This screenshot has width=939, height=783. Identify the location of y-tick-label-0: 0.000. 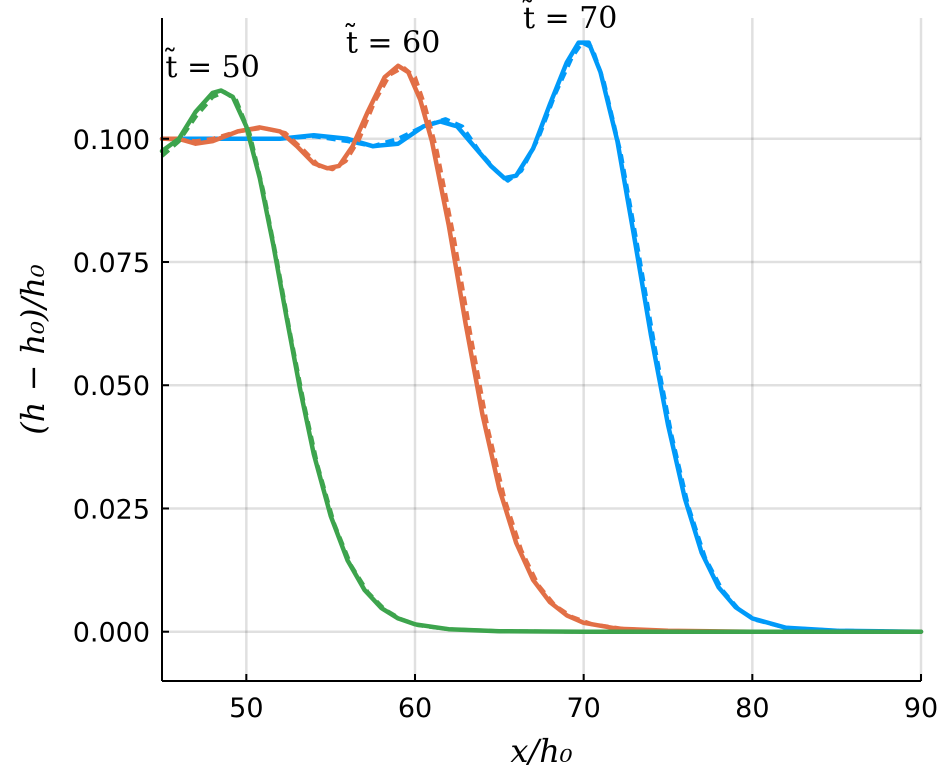
(111, 633).